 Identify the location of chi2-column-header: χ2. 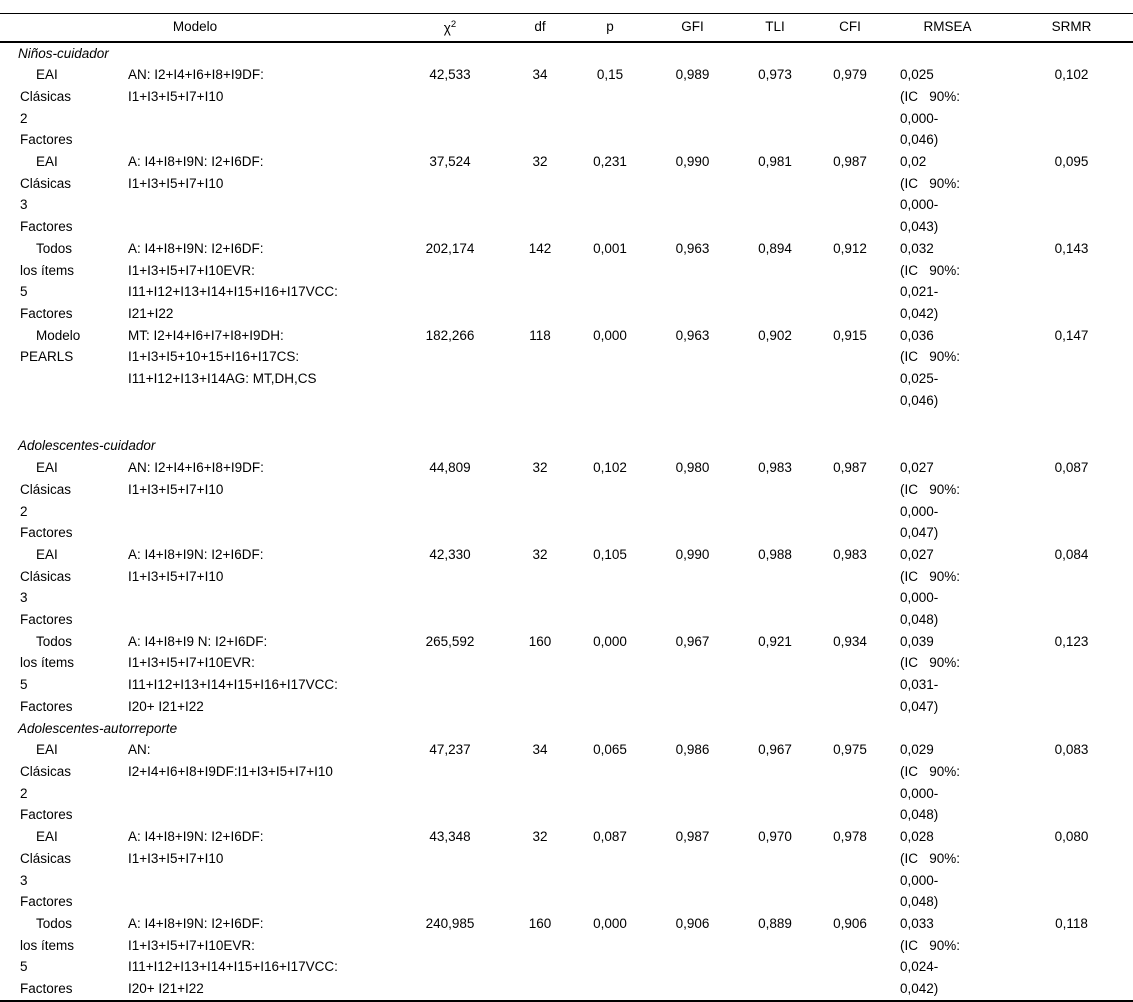
(450, 28).